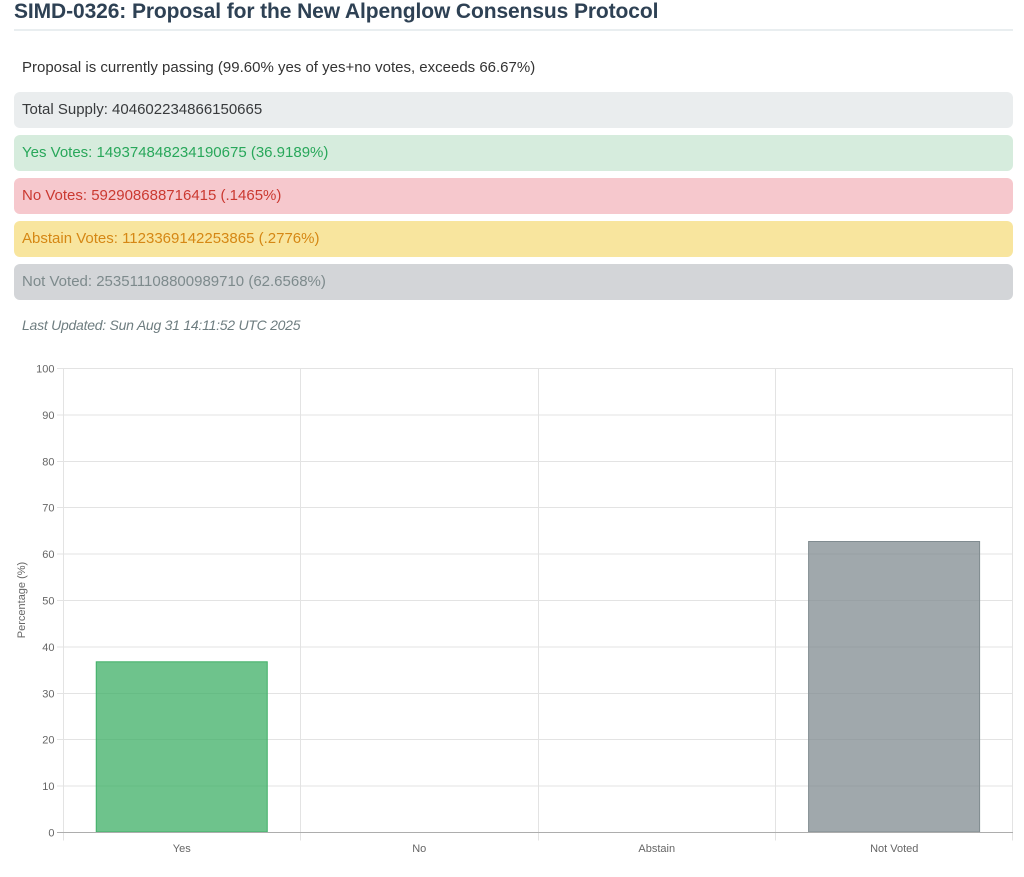 The height and width of the screenshot is (877, 1024). Describe the element at coordinates (48, 741) in the screenshot. I see `svg-text: 20` at that location.